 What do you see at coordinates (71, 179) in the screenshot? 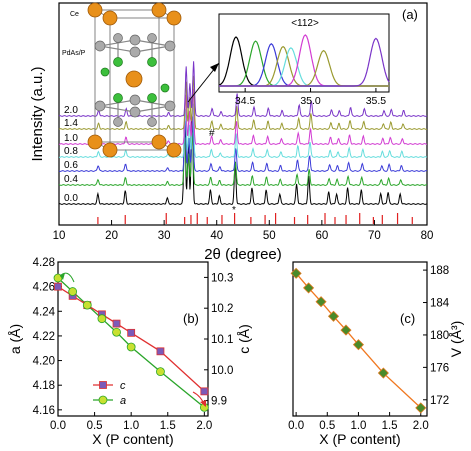
I see `xrd-pattern-label-0.4: 0.4` at bounding box center [71, 179].